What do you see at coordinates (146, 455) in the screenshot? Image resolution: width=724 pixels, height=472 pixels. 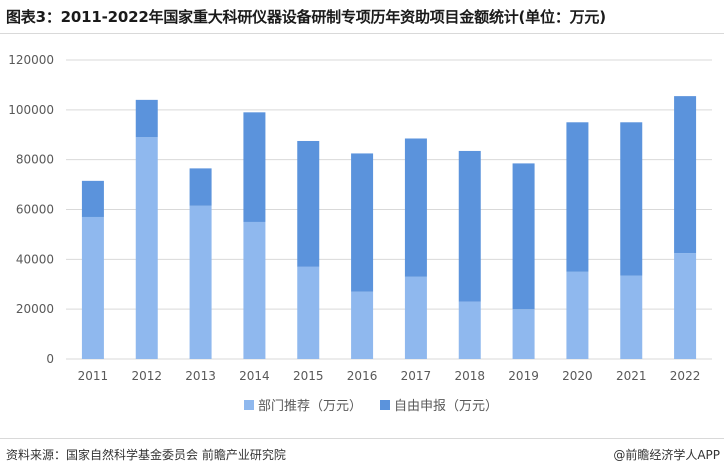 I see `source-note: 资料来源：国家自然科学基金委员会 前瞻产业研究院` at bounding box center [146, 455].